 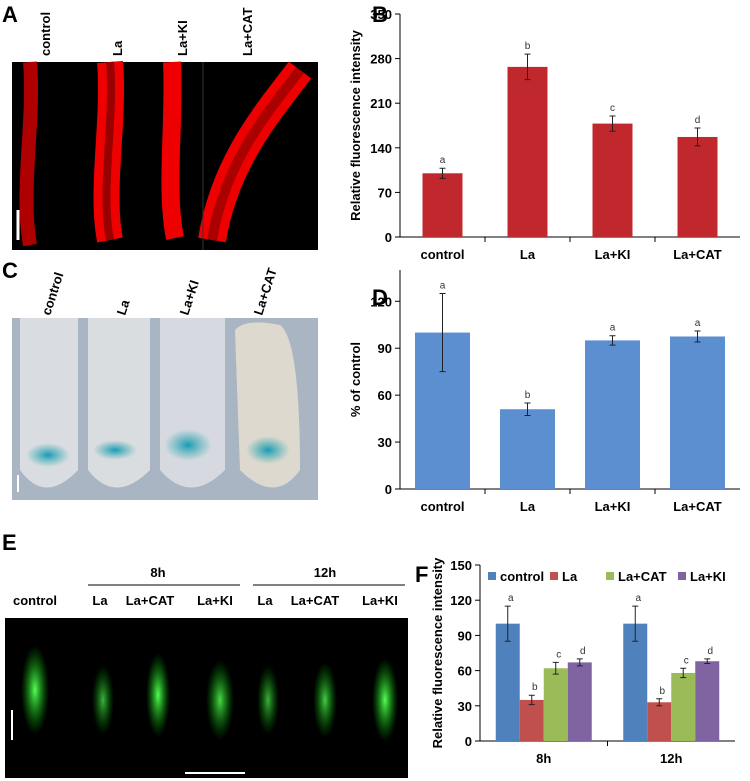 I want to click on image-a, so click(x=165, y=155).